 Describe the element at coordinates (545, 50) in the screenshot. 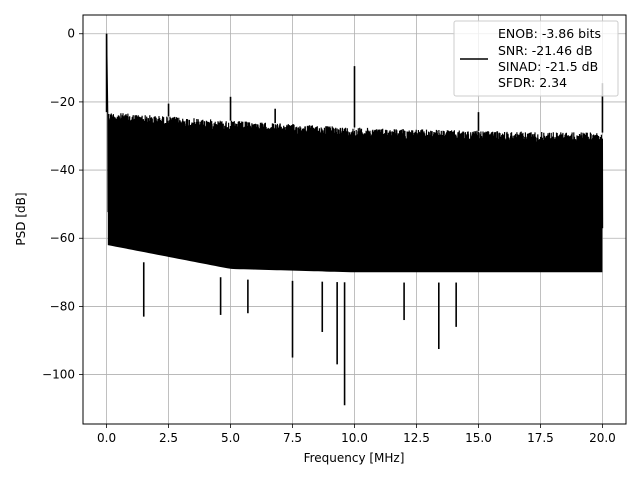

I see `legend-line-snr: SNR: -21.46 dB` at that location.